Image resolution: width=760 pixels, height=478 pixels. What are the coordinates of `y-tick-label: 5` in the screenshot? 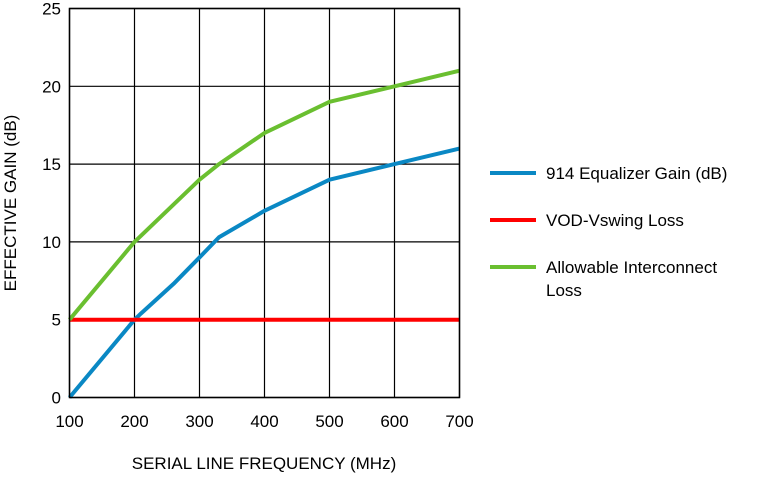 It's located at (56, 320).